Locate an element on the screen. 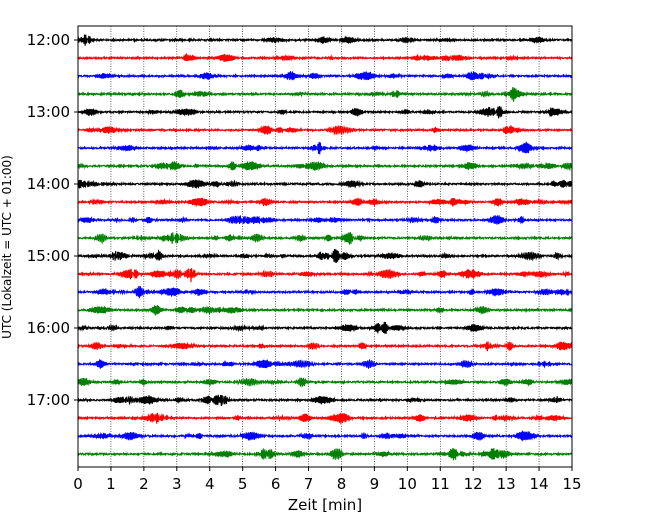 The height and width of the screenshot is (520, 650). y-axis-label: UTC (Lokalzeit = UTC + 01:00) is located at coordinates (7, 247).